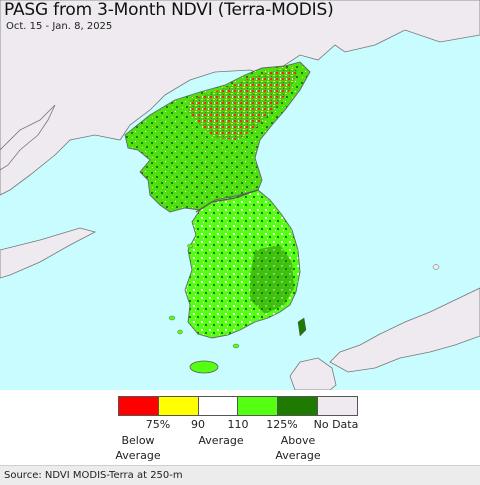 This screenshot has width=480, height=485. I want to click on legend-average: Average, so click(221, 440).